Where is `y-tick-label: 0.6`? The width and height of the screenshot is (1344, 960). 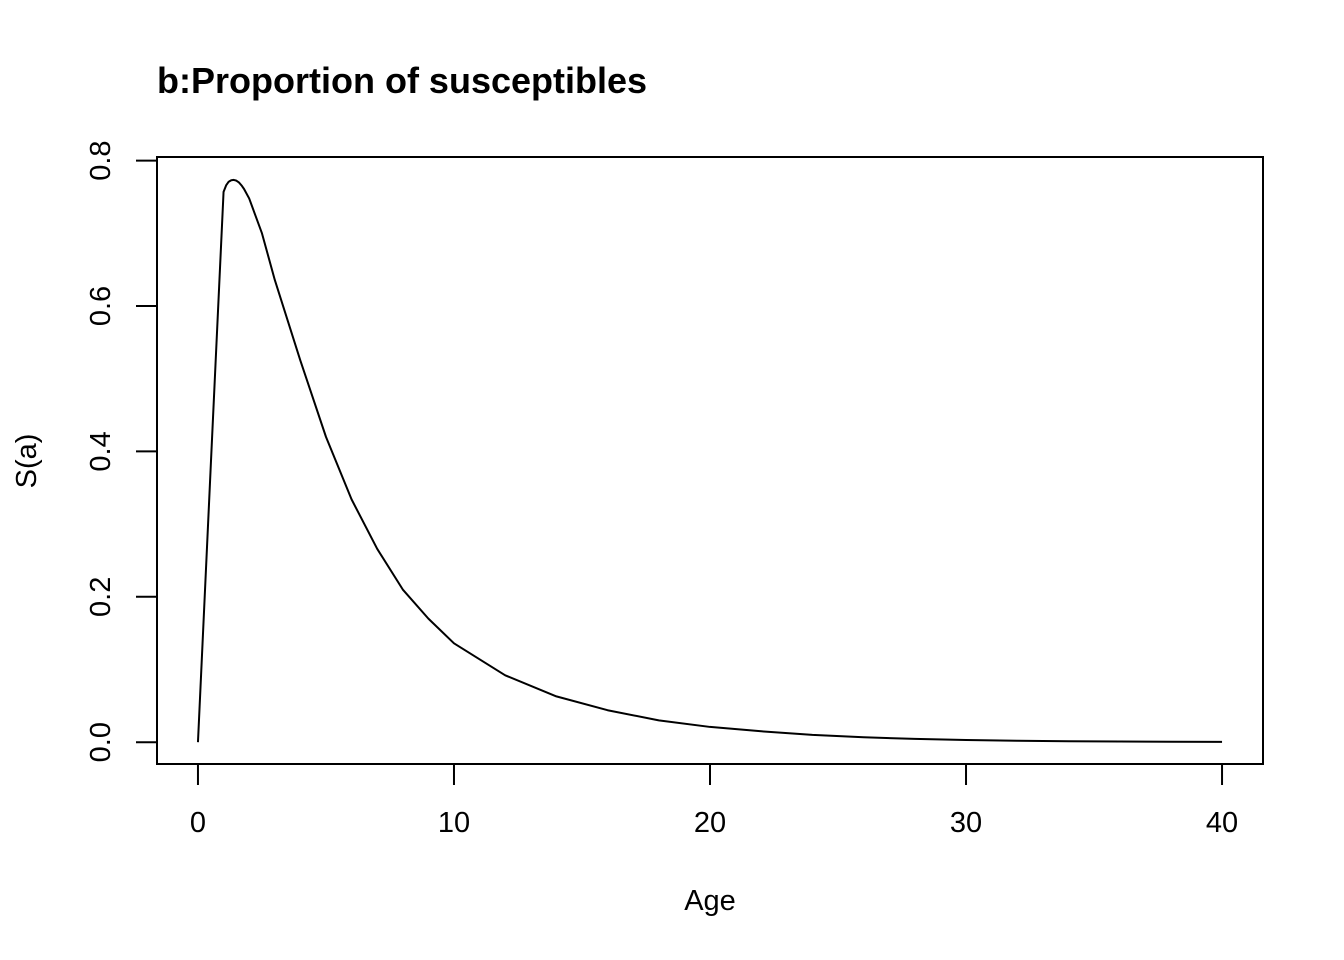
y-tick-label: 0.6 is located at coordinates (101, 306).